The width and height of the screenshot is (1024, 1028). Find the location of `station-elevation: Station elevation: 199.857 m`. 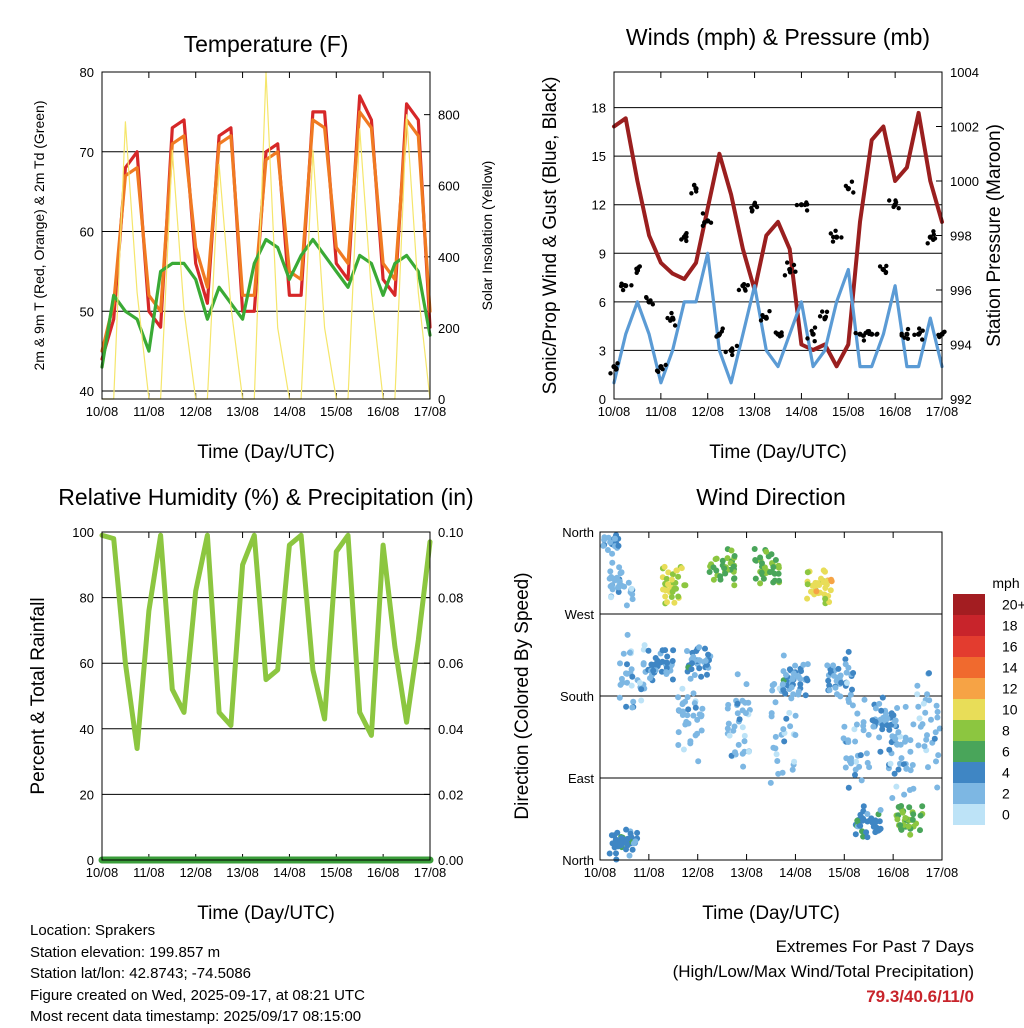

station-elevation: Station elevation: 199.857 m is located at coordinates (125, 952).